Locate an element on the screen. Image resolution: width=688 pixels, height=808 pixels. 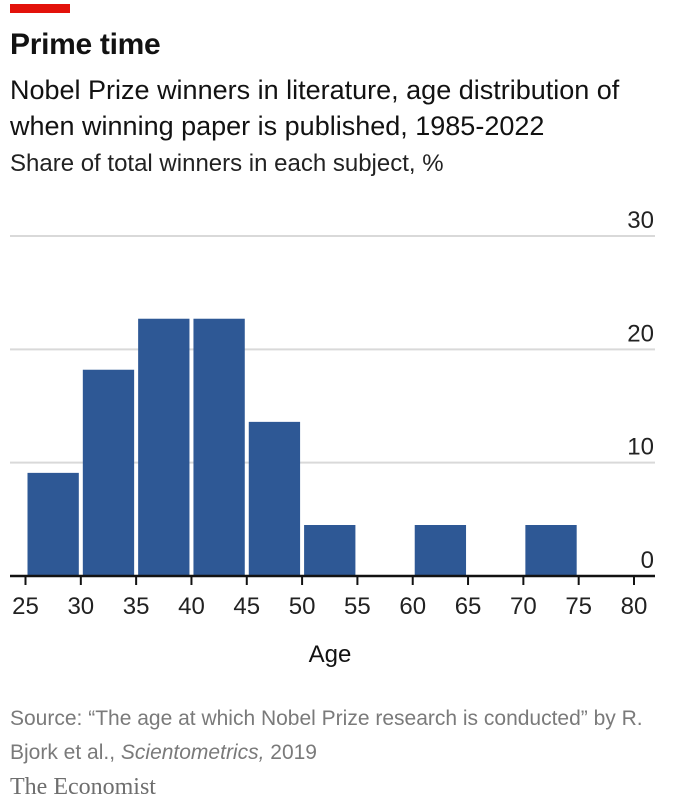
x-tick-label: 35 is located at coordinates (136, 606).